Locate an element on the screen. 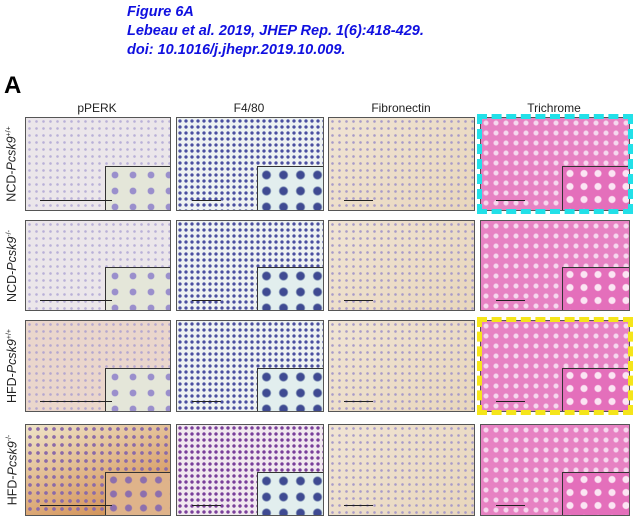 The image size is (642, 526). micrograph-fibronectin-row4 is located at coordinates (401, 470).